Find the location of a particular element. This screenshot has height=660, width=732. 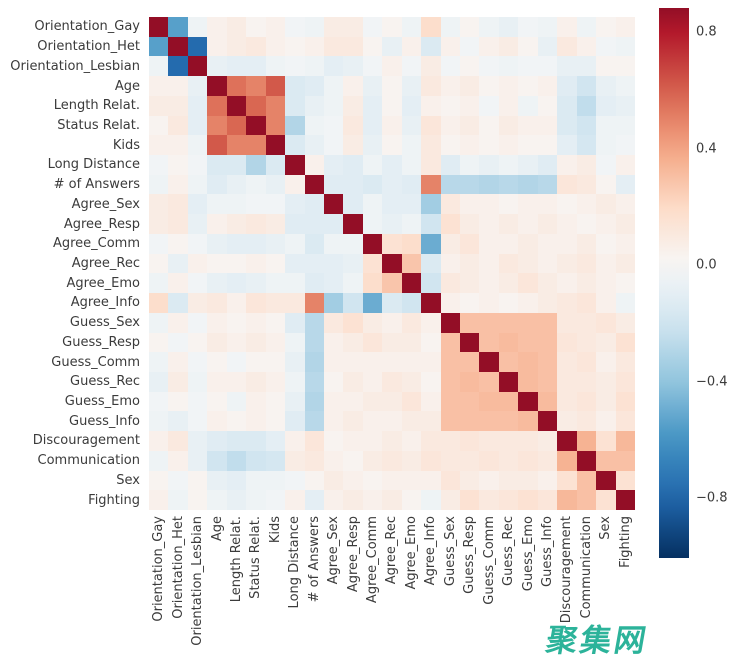

colorbar-tick-label: 0.8 is located at coordinates (706, 32).